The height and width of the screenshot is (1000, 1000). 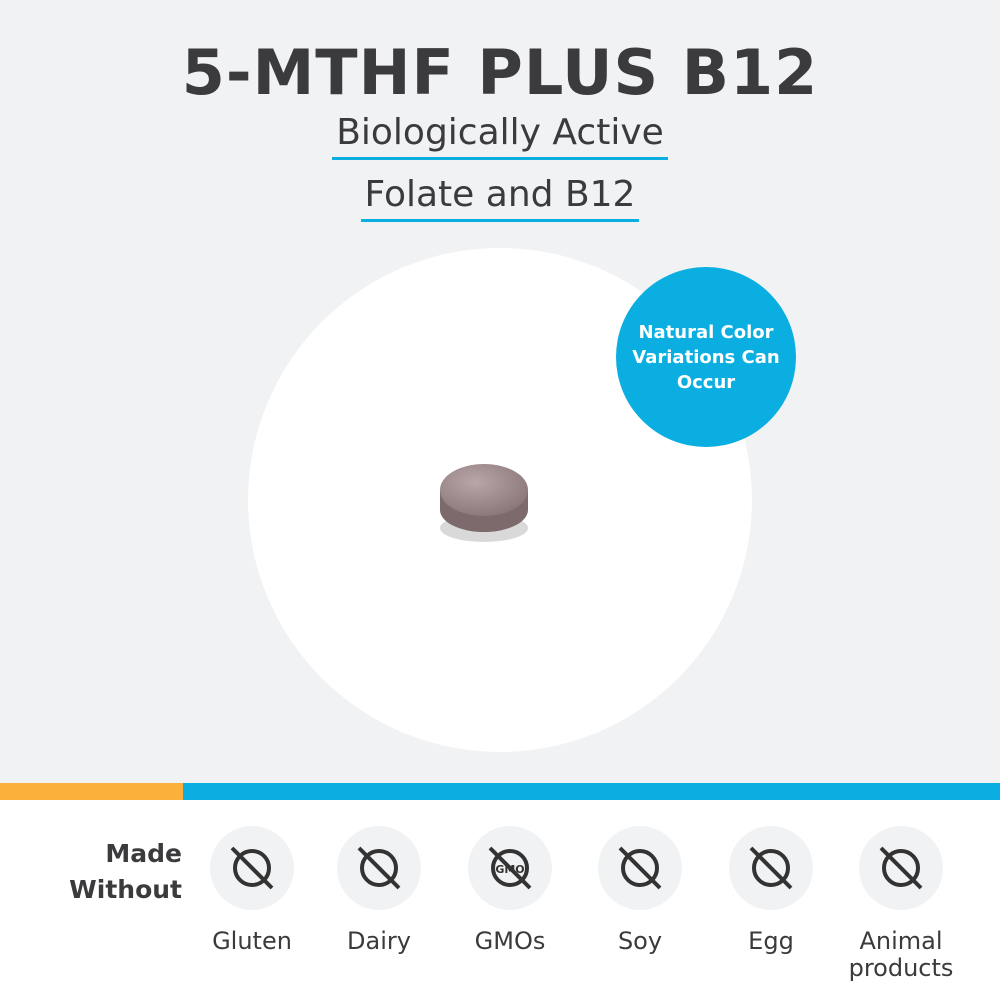 What do you see at coordinates (252, 868) in the screenshot?
I see `no-gluten-icon` at bounding box center [252, 868].